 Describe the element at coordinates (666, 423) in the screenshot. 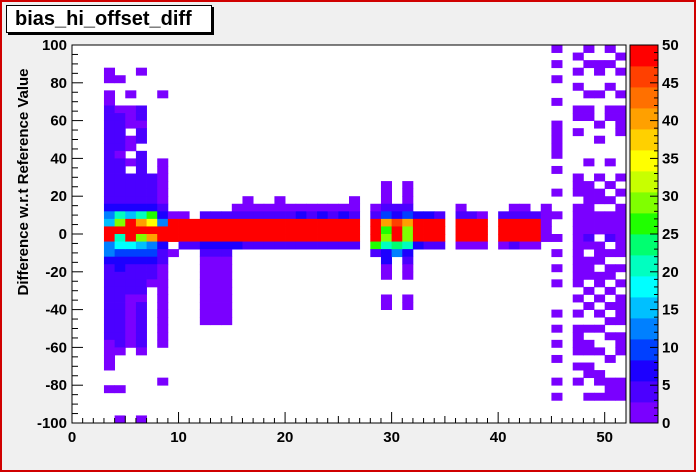

I see `z-tick-label: 0` at that location.